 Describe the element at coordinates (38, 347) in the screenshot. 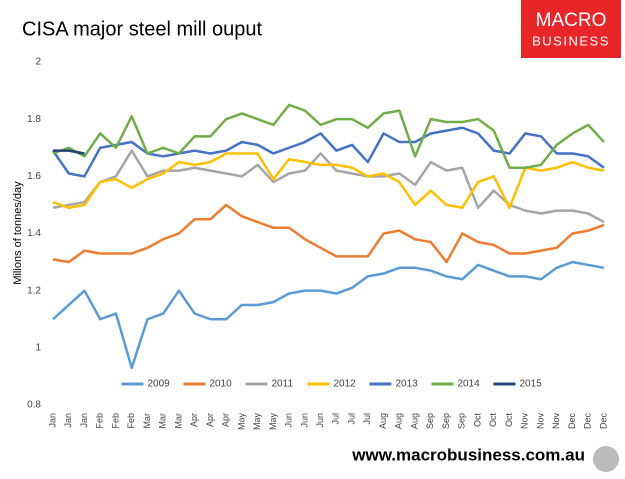

I see `y-tick-label: 1` at that location.